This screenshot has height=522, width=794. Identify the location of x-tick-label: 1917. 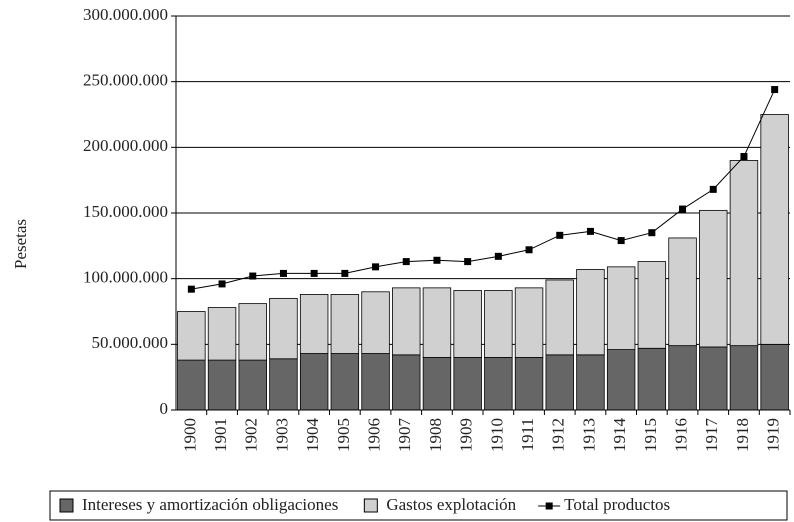
(711, 435).